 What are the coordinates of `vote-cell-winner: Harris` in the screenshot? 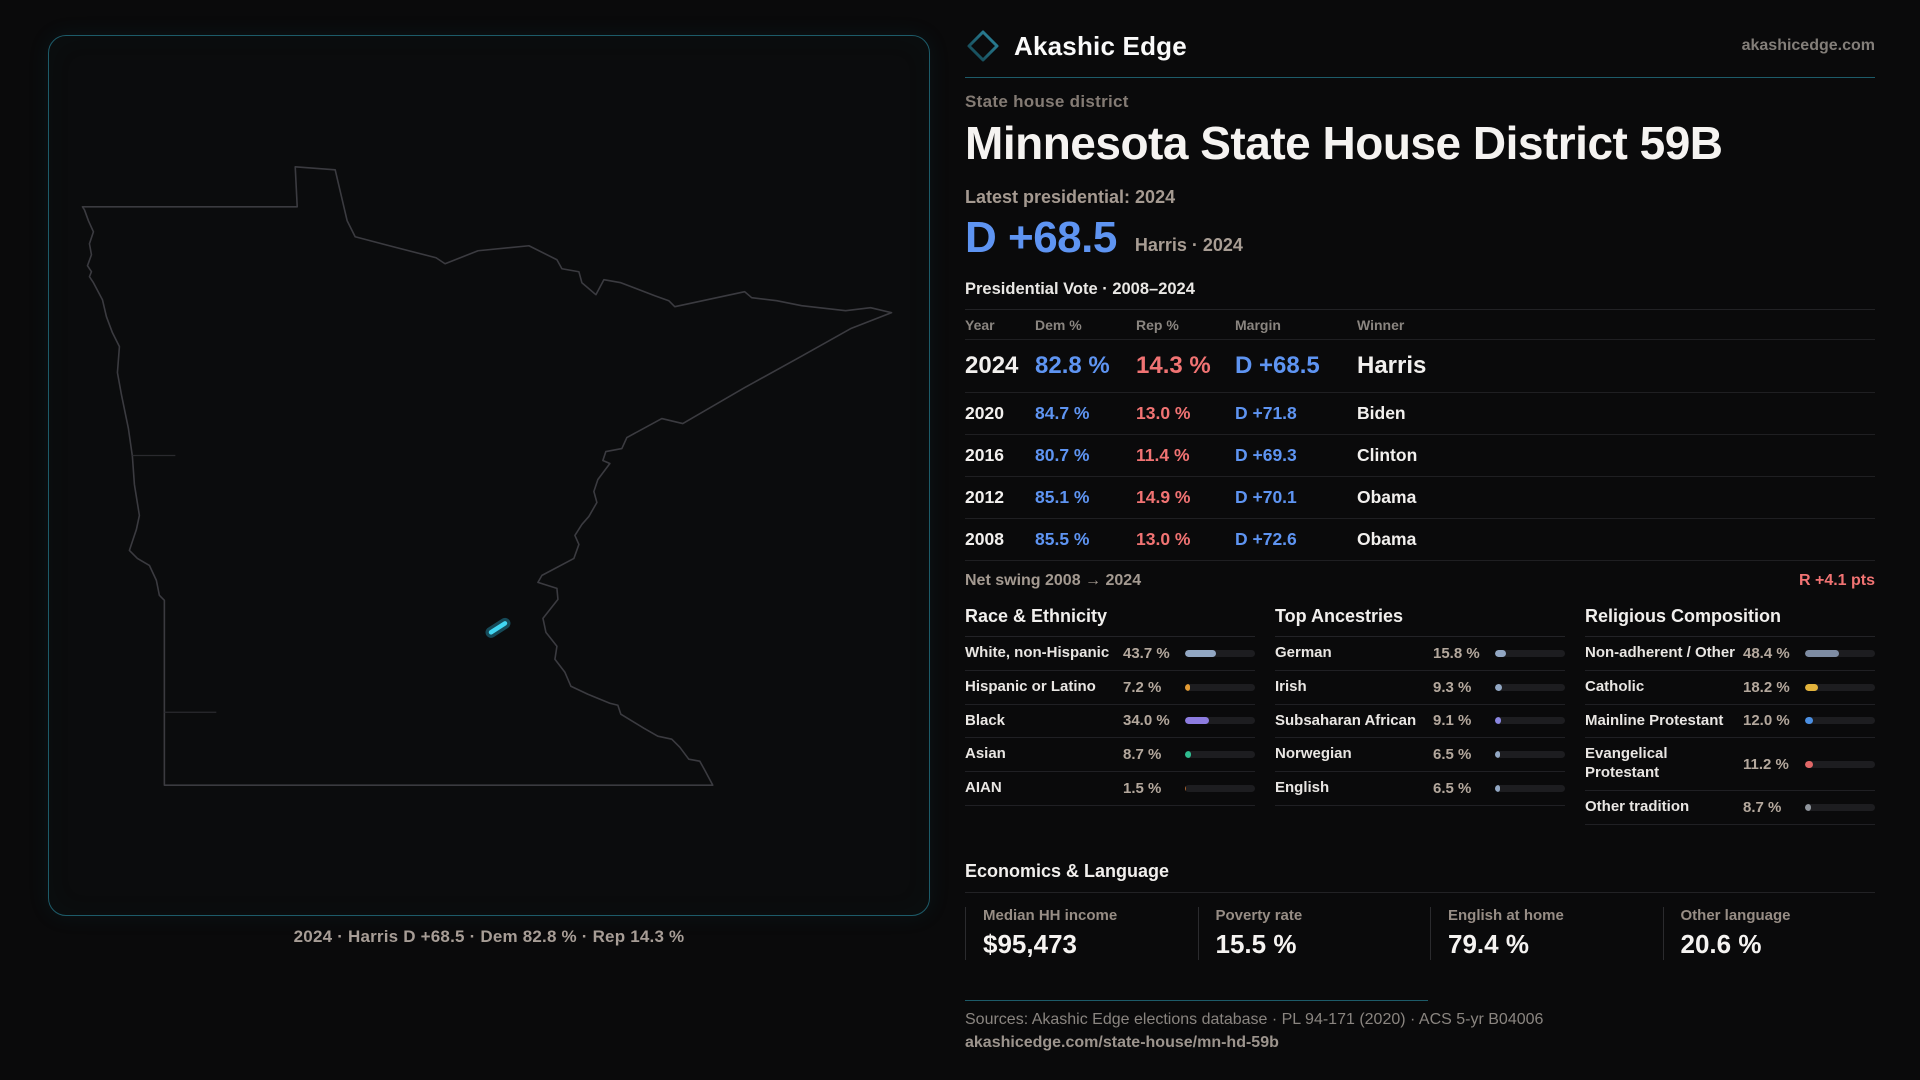 It's located at (1392, 365).